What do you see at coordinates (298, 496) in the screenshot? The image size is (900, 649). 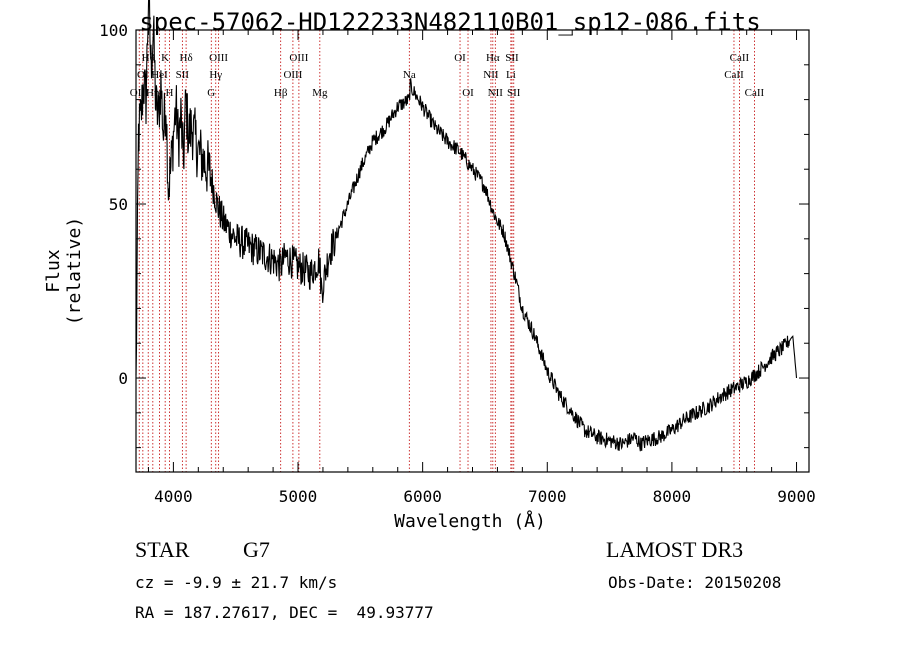 I see `x-tick-label-5000: 5000` at bounding box center [298, 496].